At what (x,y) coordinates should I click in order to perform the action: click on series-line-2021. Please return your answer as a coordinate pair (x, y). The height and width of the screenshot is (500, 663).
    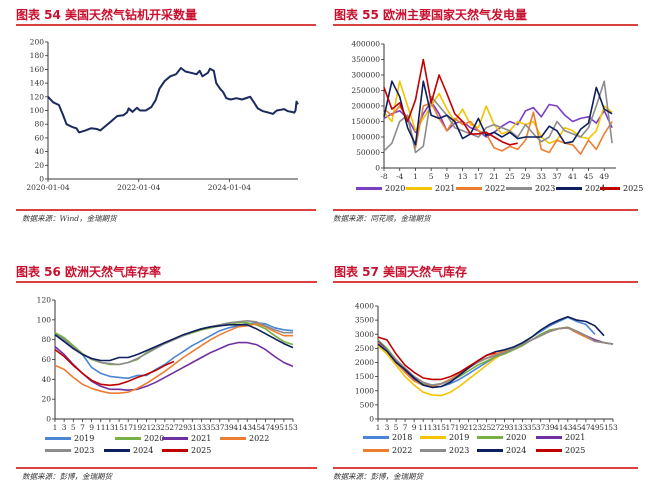
    Looking at the image, I should click on (174, 366).